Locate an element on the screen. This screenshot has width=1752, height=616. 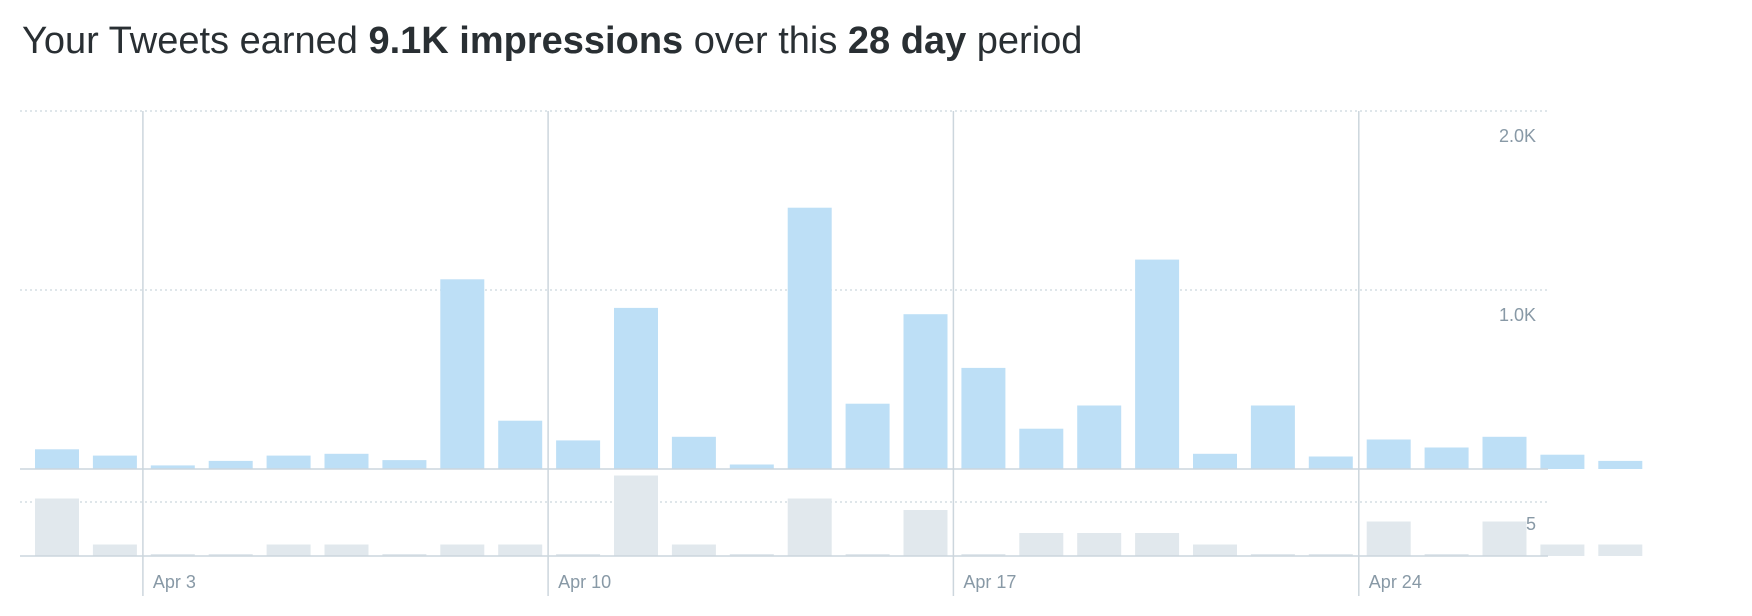
x-tick-label: Apr 3 is located at coordinates (174, 582).